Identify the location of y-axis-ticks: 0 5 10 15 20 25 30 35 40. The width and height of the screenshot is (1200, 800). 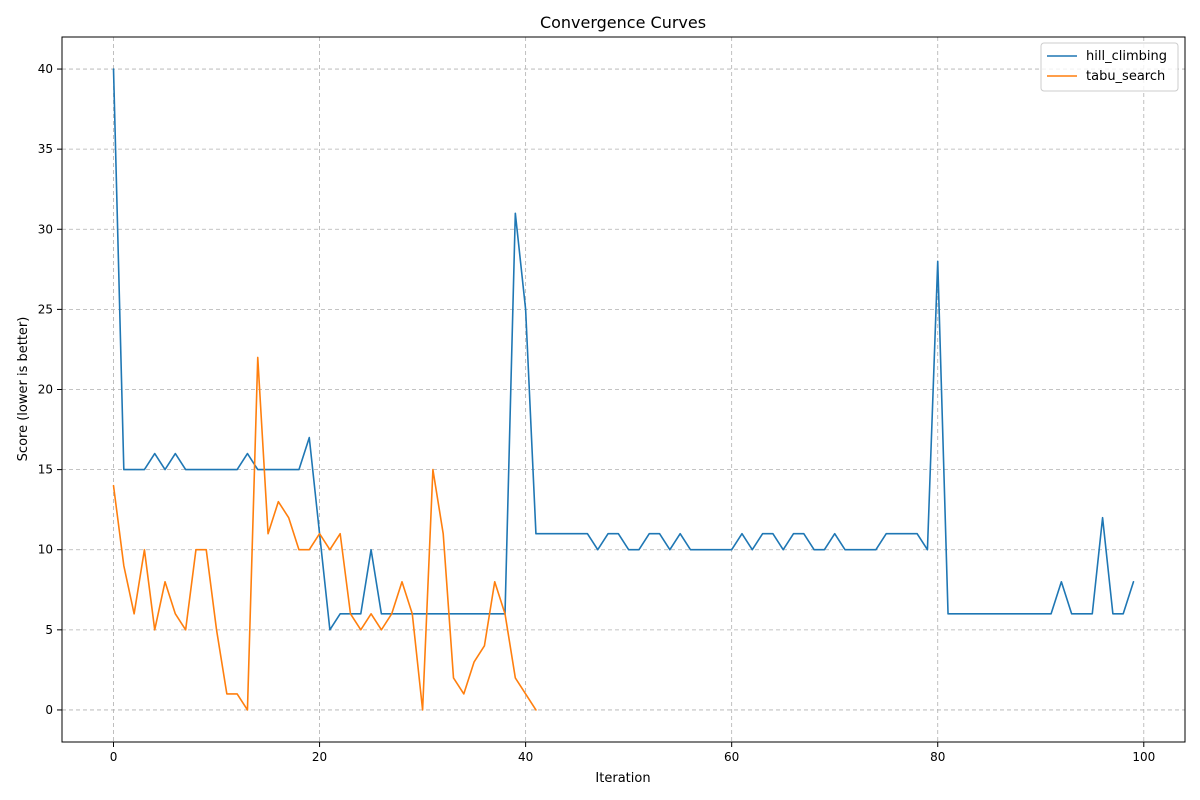
(50, 389).